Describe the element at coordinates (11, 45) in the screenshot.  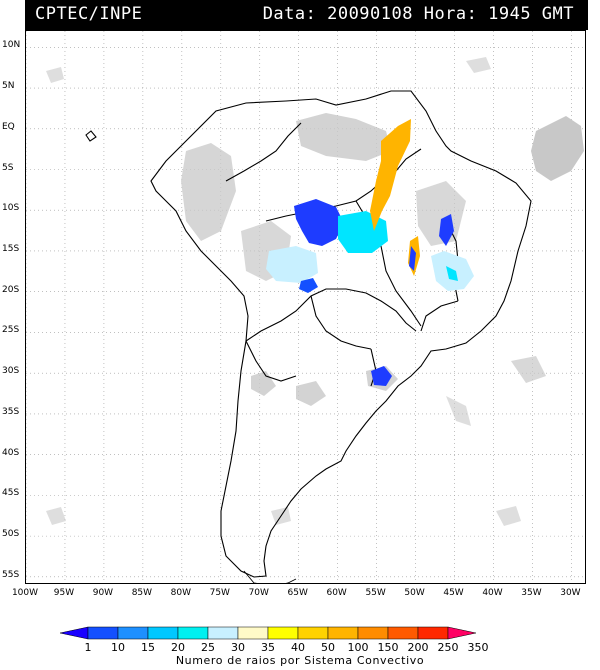
I see `latitude-tick-label: 10N` at that location.